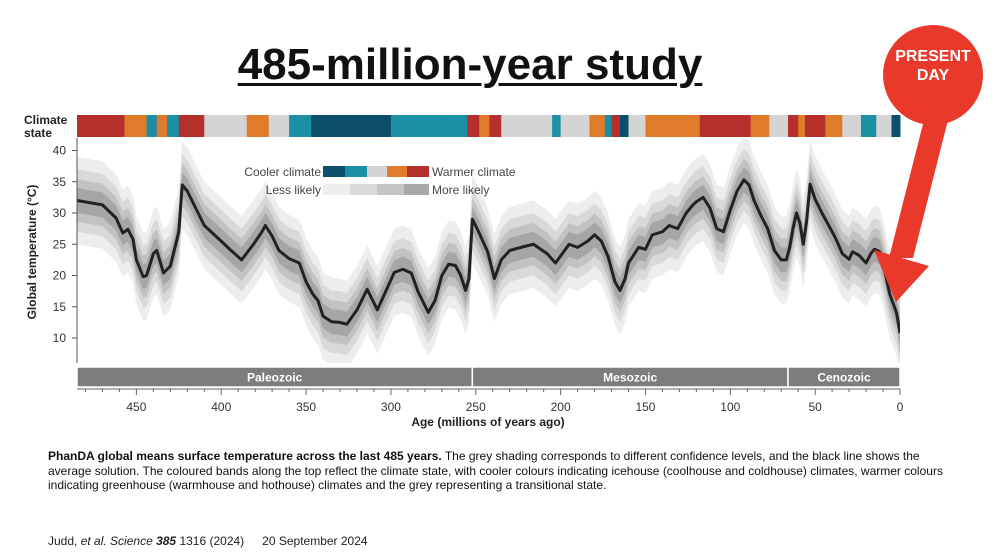  I want to click on era-label-mesozoic: Mesozoic, so click(630, 378).